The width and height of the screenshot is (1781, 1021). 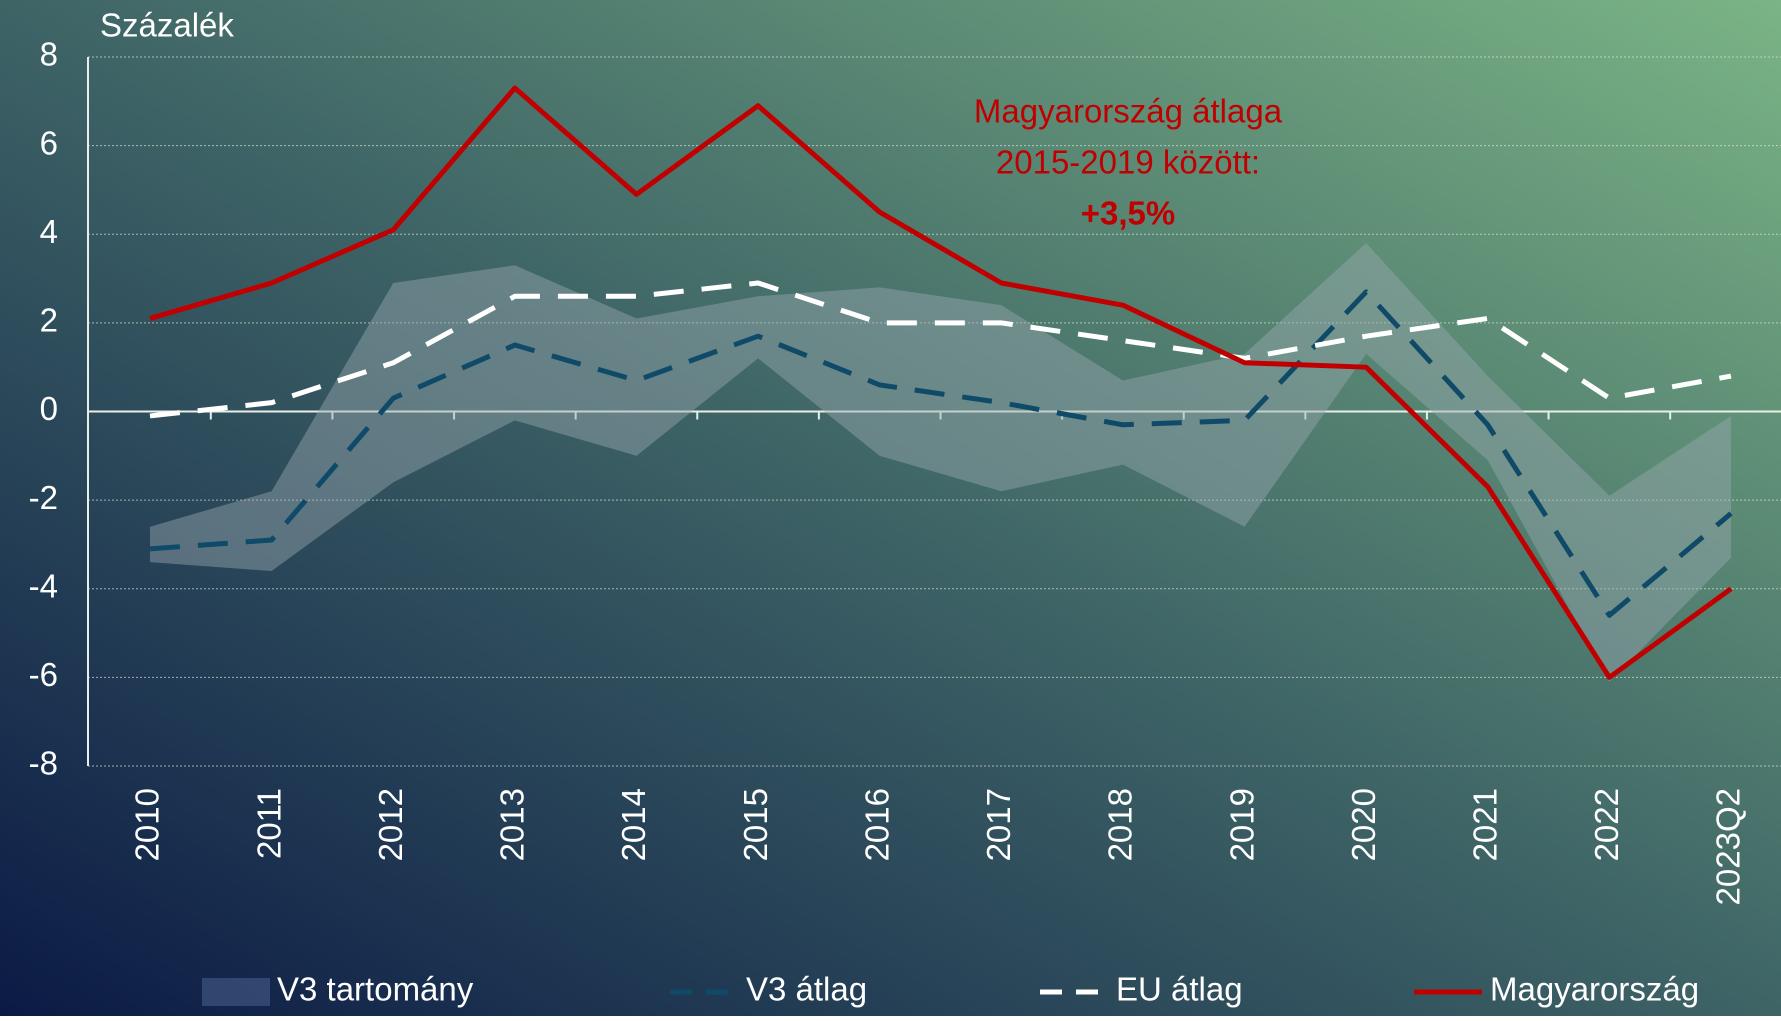 What do you see at coordinates (268, 823) in the screenshot?
I see `x-tick-label: 2011` at bounding box center [268, 823].